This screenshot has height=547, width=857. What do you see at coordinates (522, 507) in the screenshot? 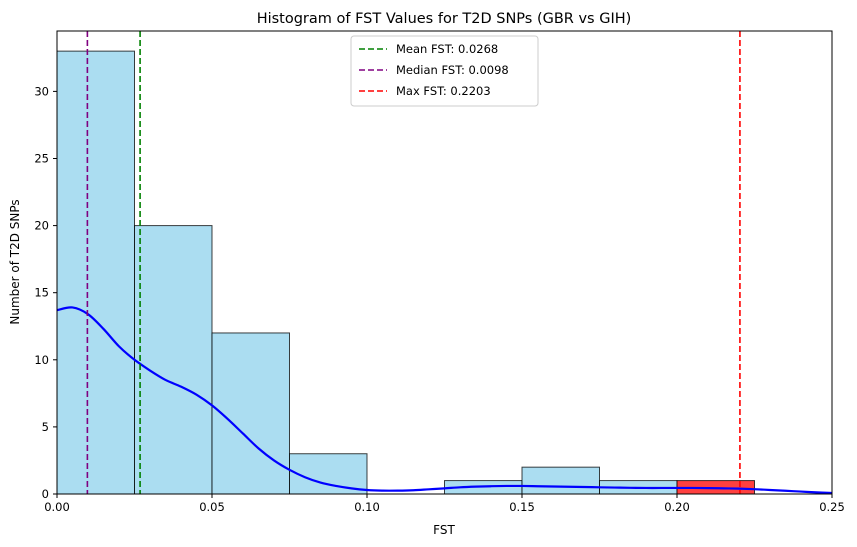
I see `x-tick-label: 0.15` at bounding box center [522, 507].